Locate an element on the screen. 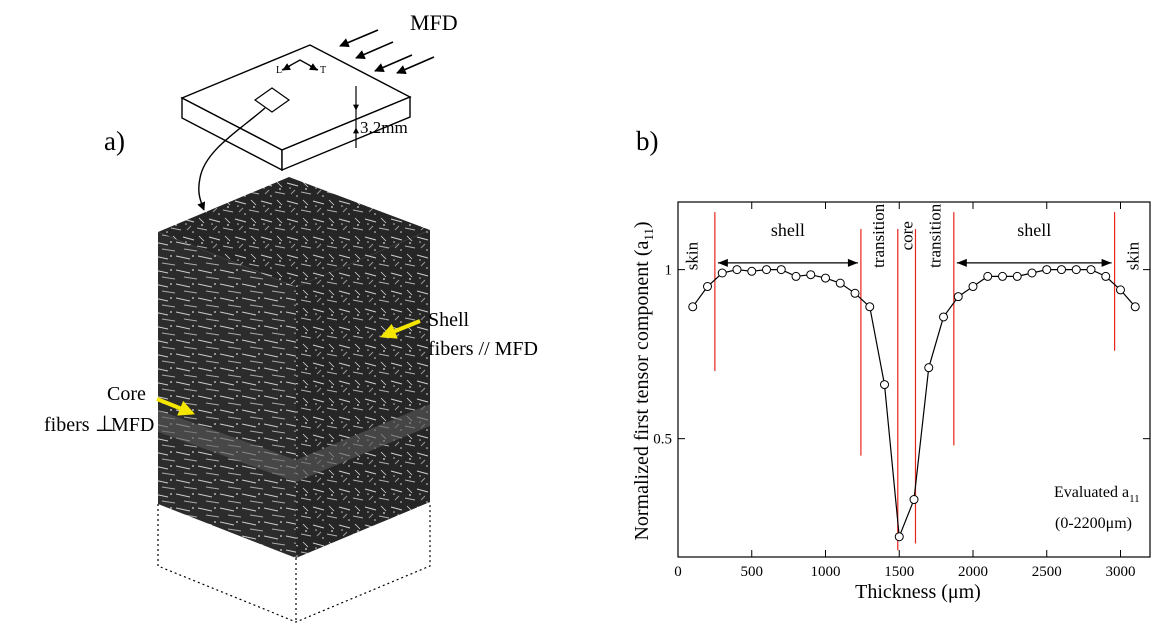  x-tick-label: 2000 is located at coordinates (973, 572).